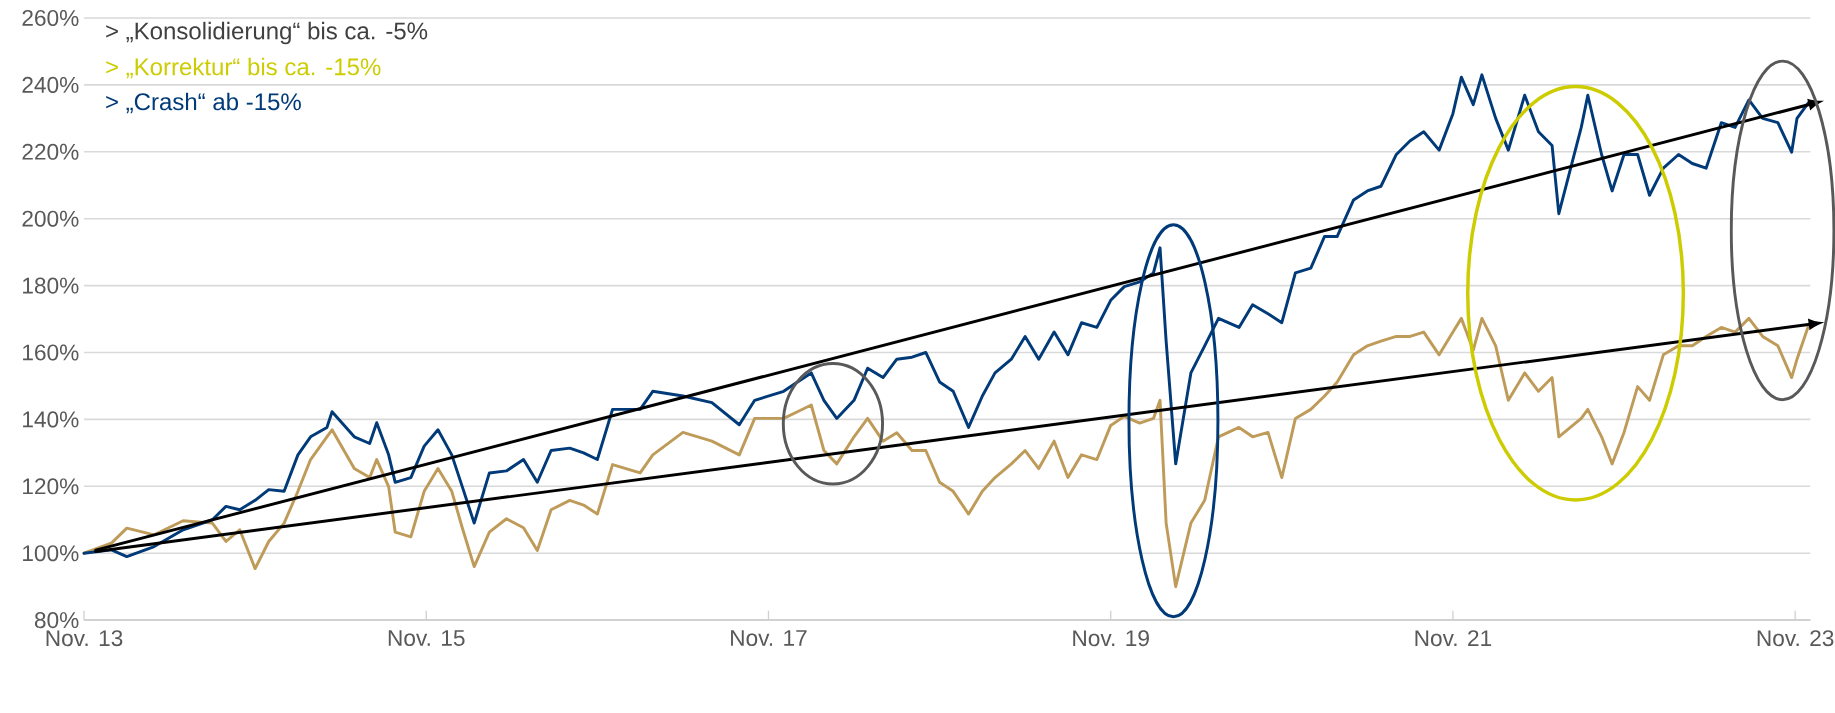 This screenshot has height=713, width=1835. Describe the element at coordinates (1795, 637) in the screenshot. I see `x-tick-label: Nov. 23` at that location.